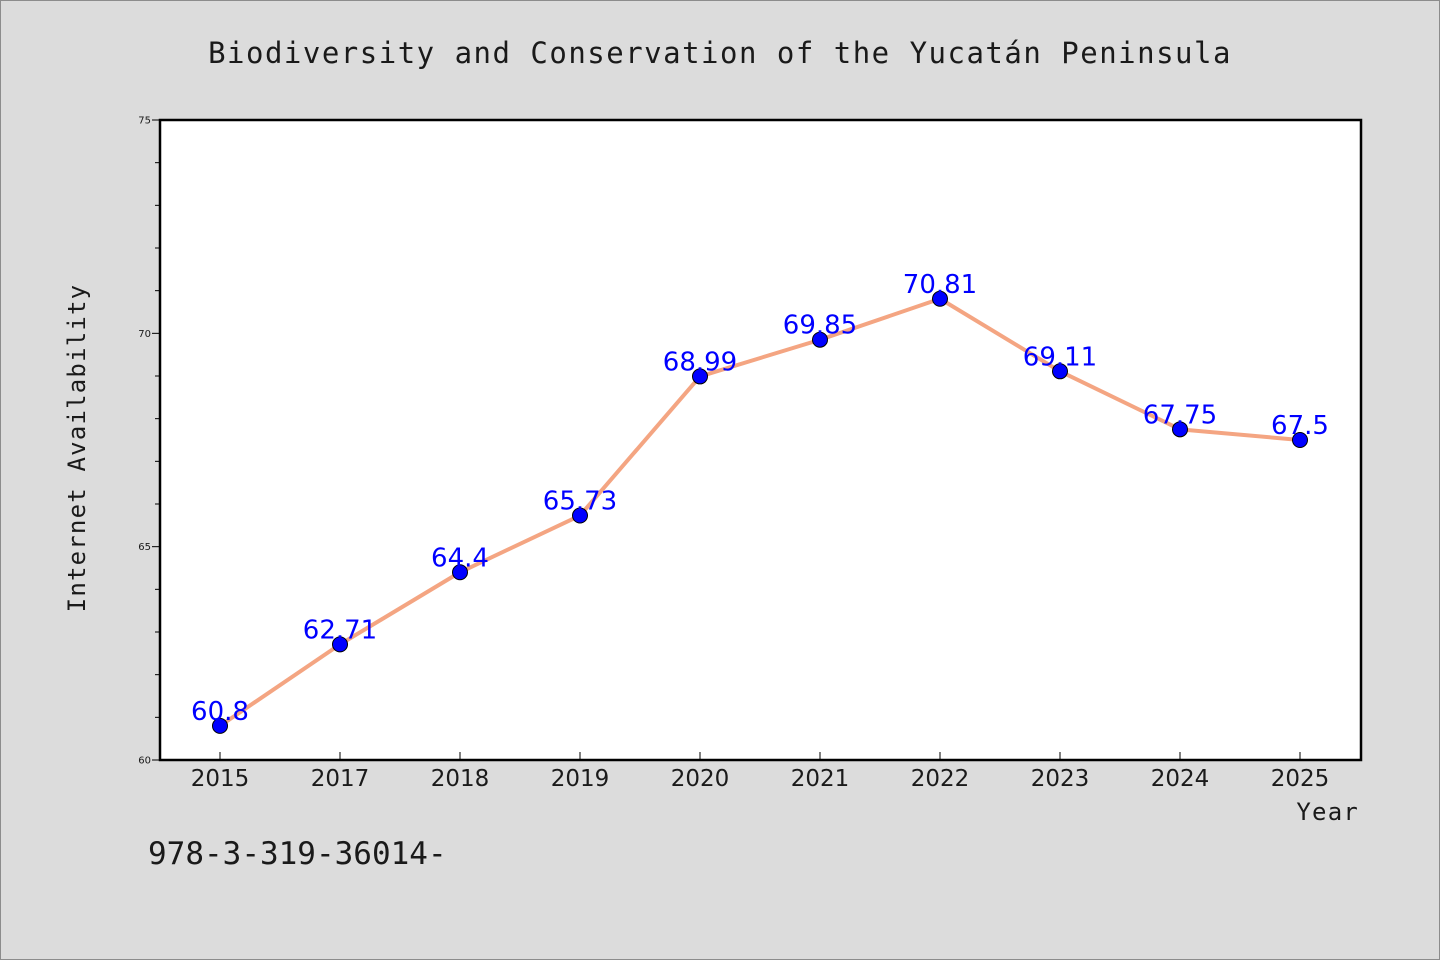 The width and height of the screenshot is (1440, 960). I want to click on y-tick-label: 75, so click(144, 121).